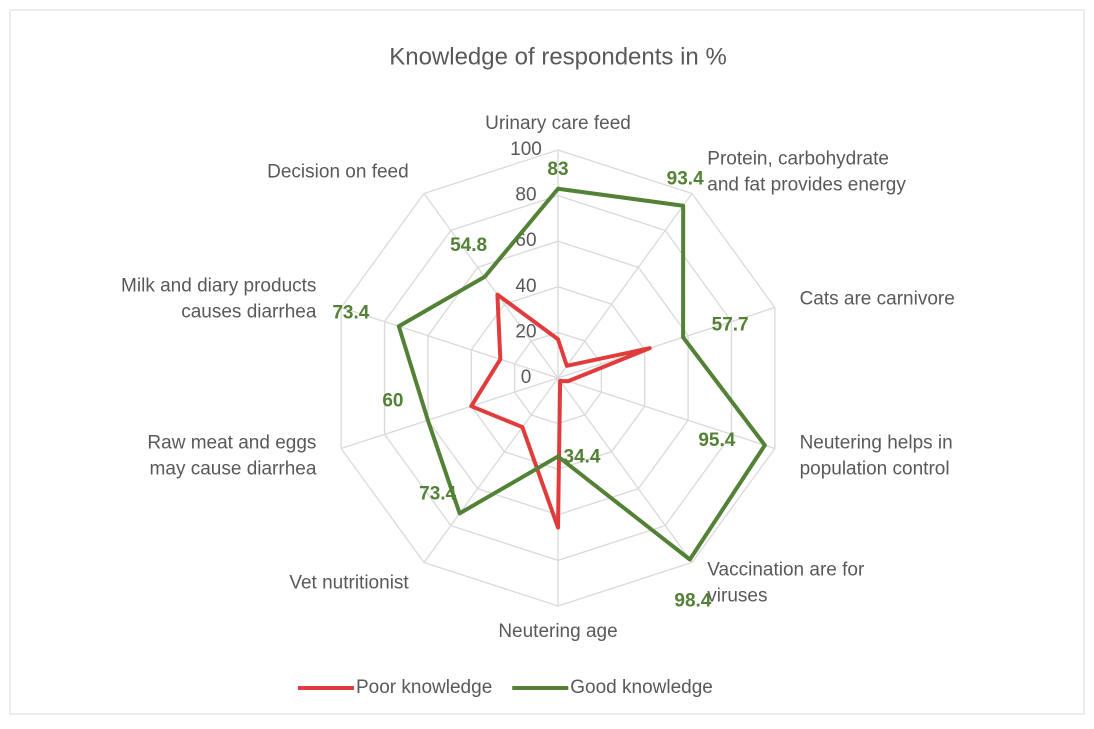  What do you see at coordinates (525, 195) in the screenshot?
I see `y-tick-label: 80` at bounding box center [525, 195].